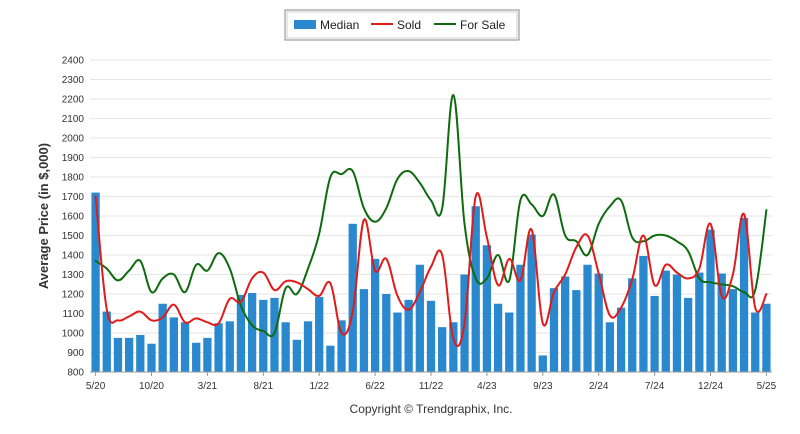  What do you see at coordinates (73, 100) in the screenshot?
I see `y-tick-label: 2200` at bounding box center [73, 100].